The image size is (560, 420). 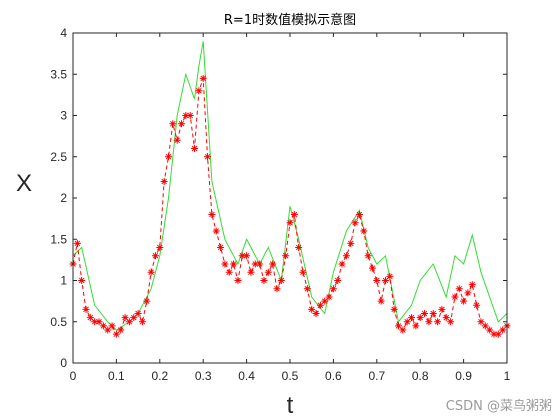 I want to click on y-axis-label: X, so click(x=24, y=183).